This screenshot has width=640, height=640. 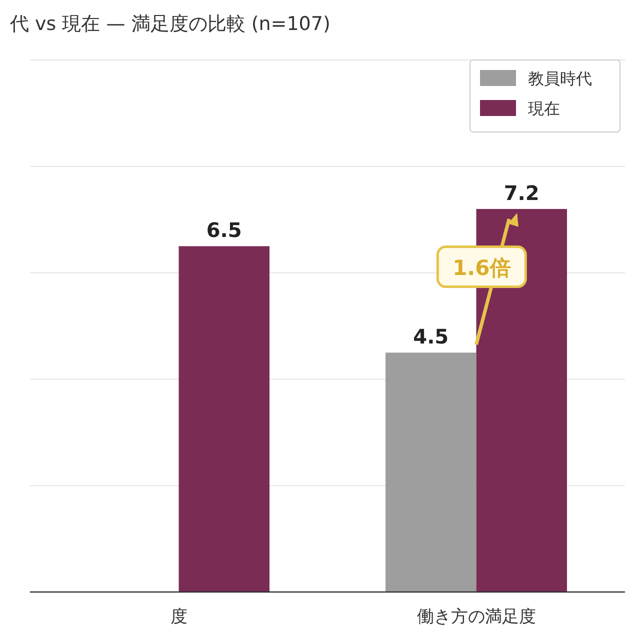 What do you see at coordinates (544, 108) in the screenshot?
I see `legend-label: 現在` at bounding box center [544, 108].